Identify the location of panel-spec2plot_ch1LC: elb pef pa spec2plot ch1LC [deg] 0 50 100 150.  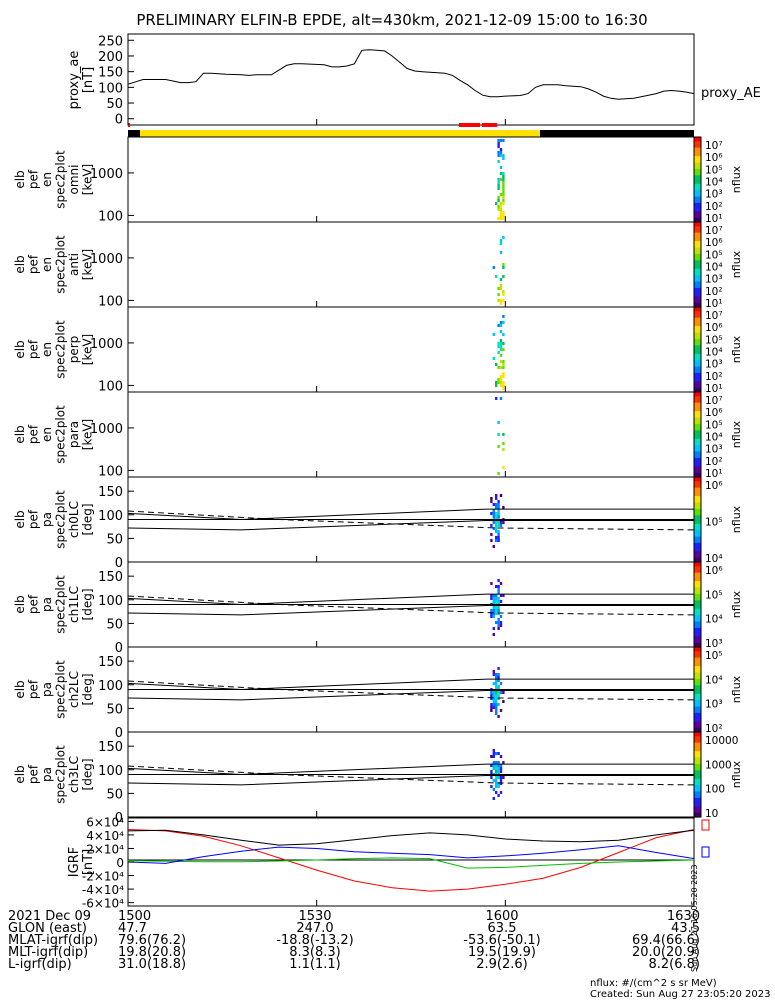
(354, 608).